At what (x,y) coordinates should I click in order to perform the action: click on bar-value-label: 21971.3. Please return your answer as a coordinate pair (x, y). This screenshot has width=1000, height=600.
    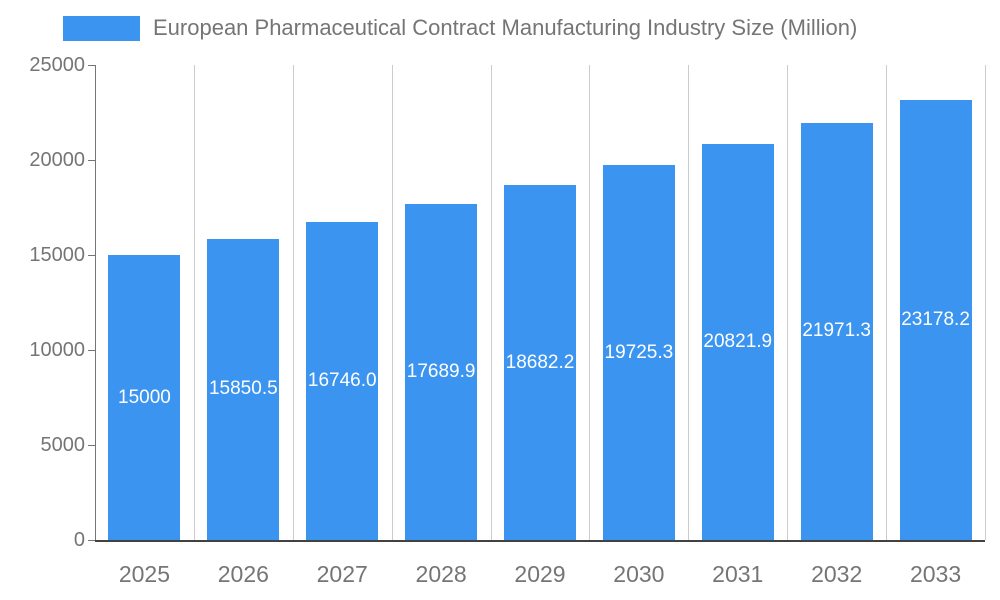
    Looking at the image, I should click on (836, 331).